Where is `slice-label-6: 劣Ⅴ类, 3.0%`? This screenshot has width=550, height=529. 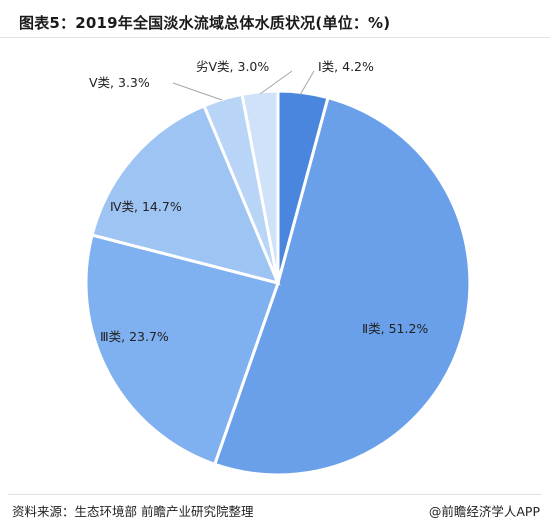 slice-label-6: 劣Ⅴ类, 3.0% is located at coordinates (232, 66).